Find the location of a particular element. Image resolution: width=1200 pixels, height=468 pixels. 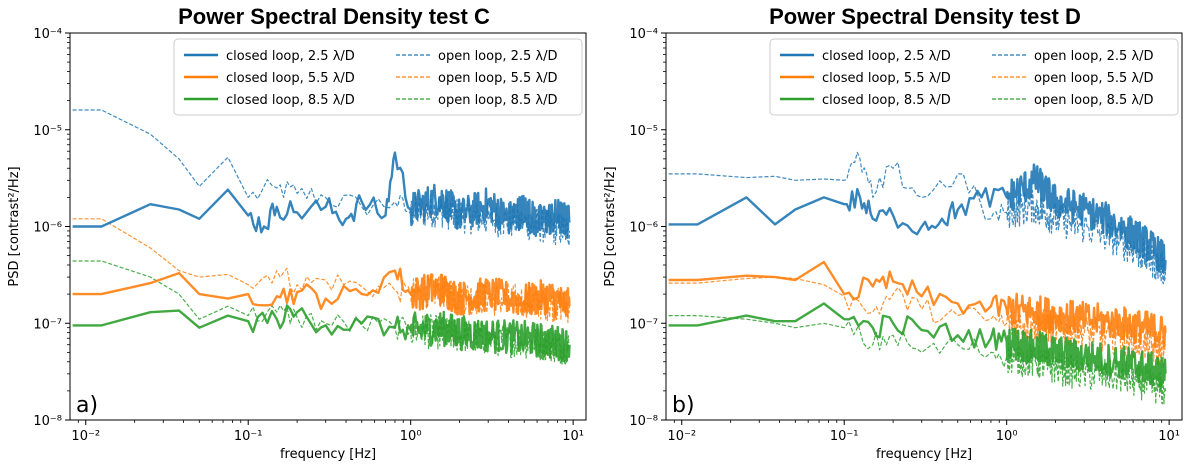

chart-title: Power Spectral Density test C is located at coordinates (334, 16).